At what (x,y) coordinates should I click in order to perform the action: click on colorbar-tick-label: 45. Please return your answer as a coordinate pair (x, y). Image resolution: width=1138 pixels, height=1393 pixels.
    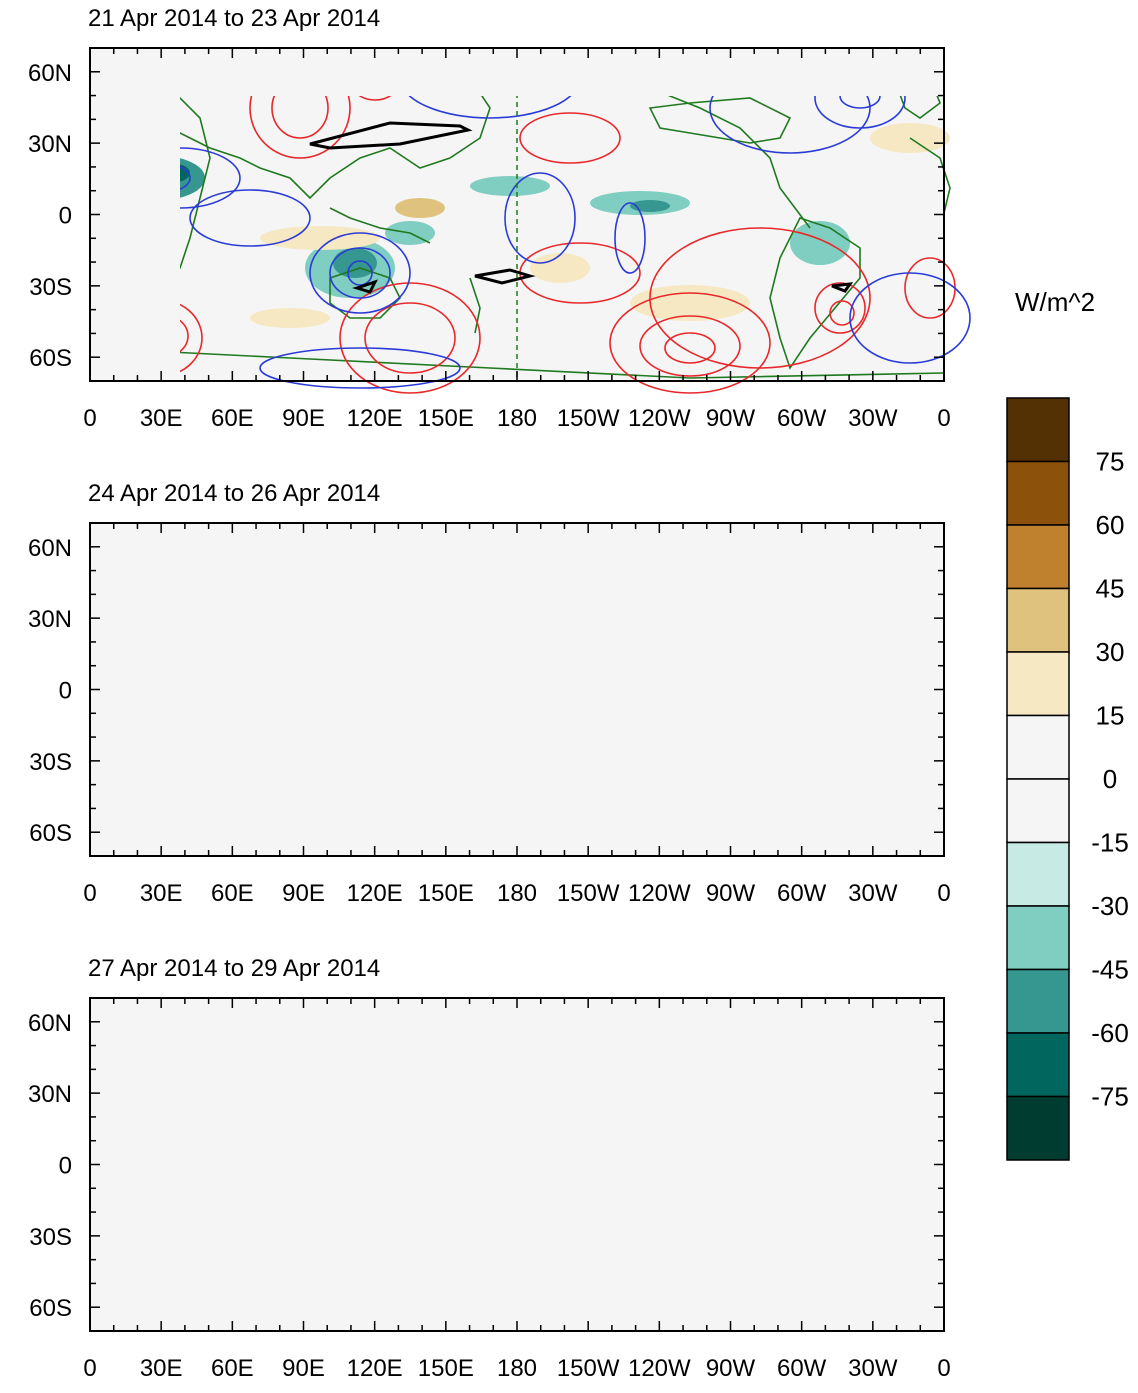
    Looking at the image, I should click on (1110, 589).